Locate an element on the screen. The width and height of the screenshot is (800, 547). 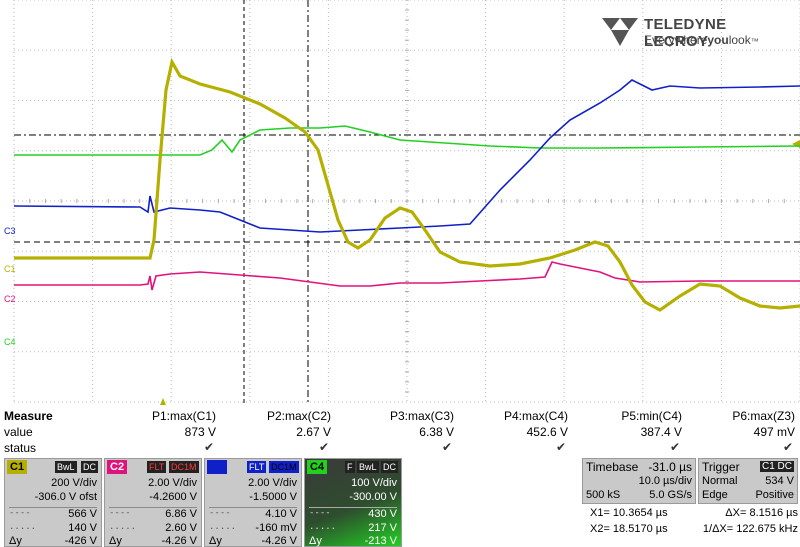
trigger-type: Edge is located at coordinates (715, 495).